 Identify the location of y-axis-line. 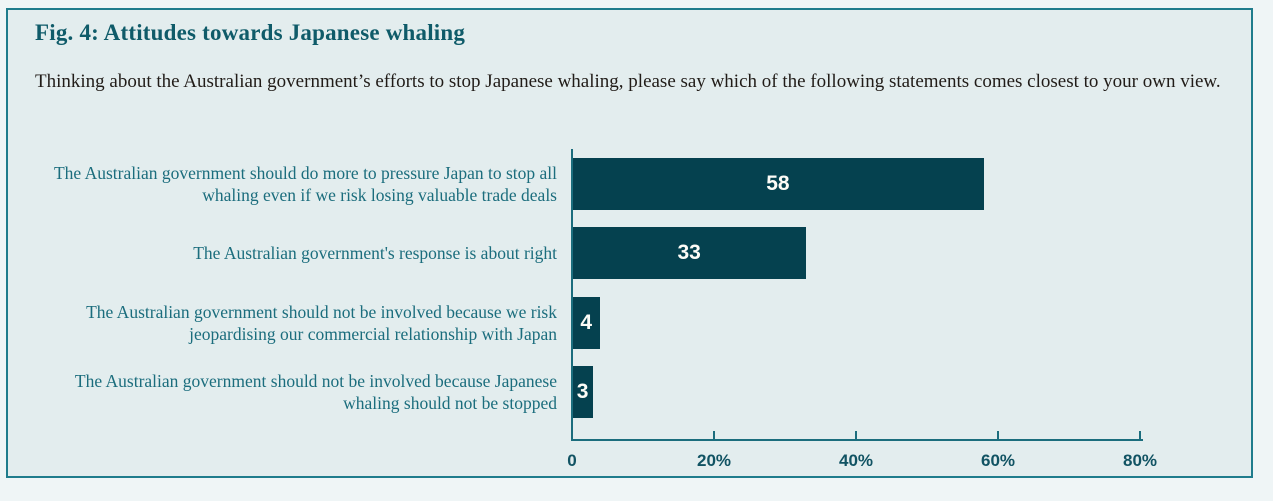
(572, 295).